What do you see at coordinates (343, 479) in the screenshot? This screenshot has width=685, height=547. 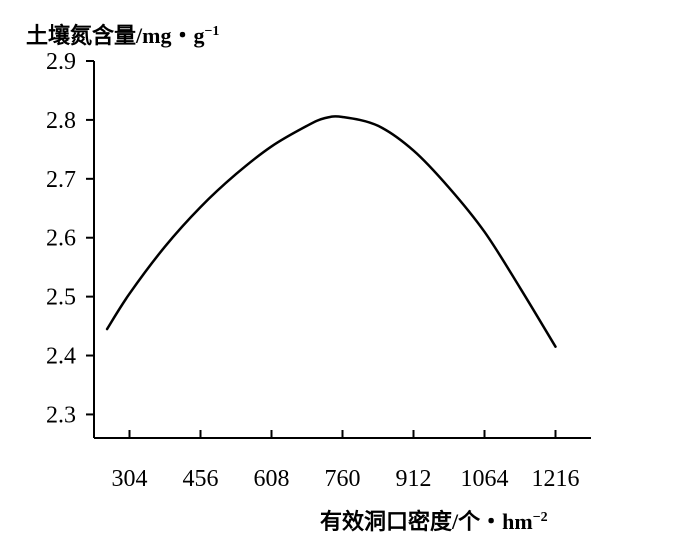 I see `x-tick-label: 760` at bounding box center [343, 479].